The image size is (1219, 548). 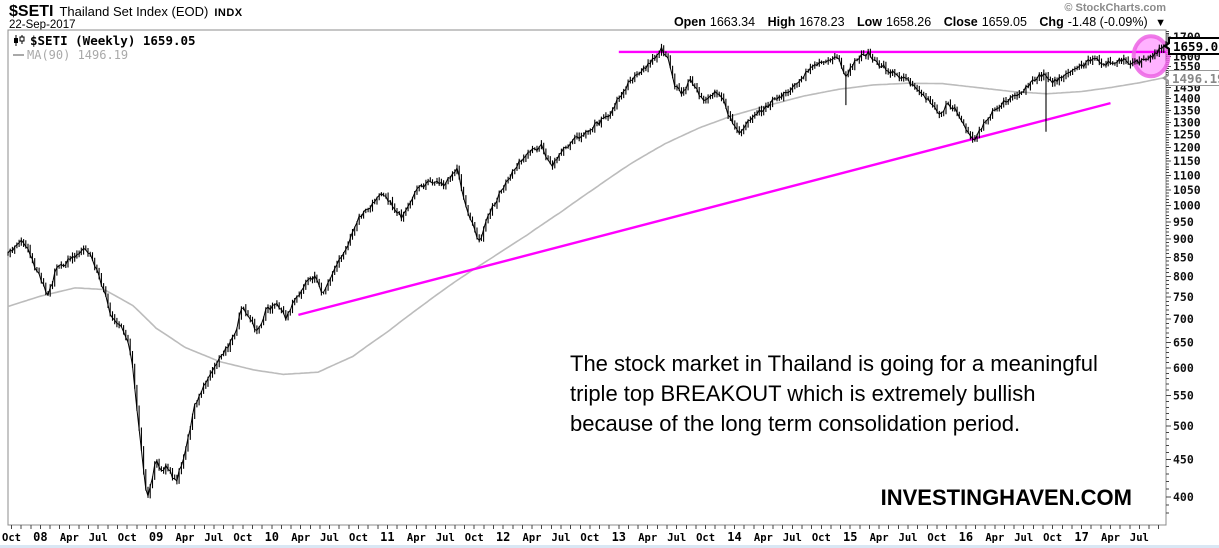 I want to click on svg-text: 1300, so click(x=1187, y=122).